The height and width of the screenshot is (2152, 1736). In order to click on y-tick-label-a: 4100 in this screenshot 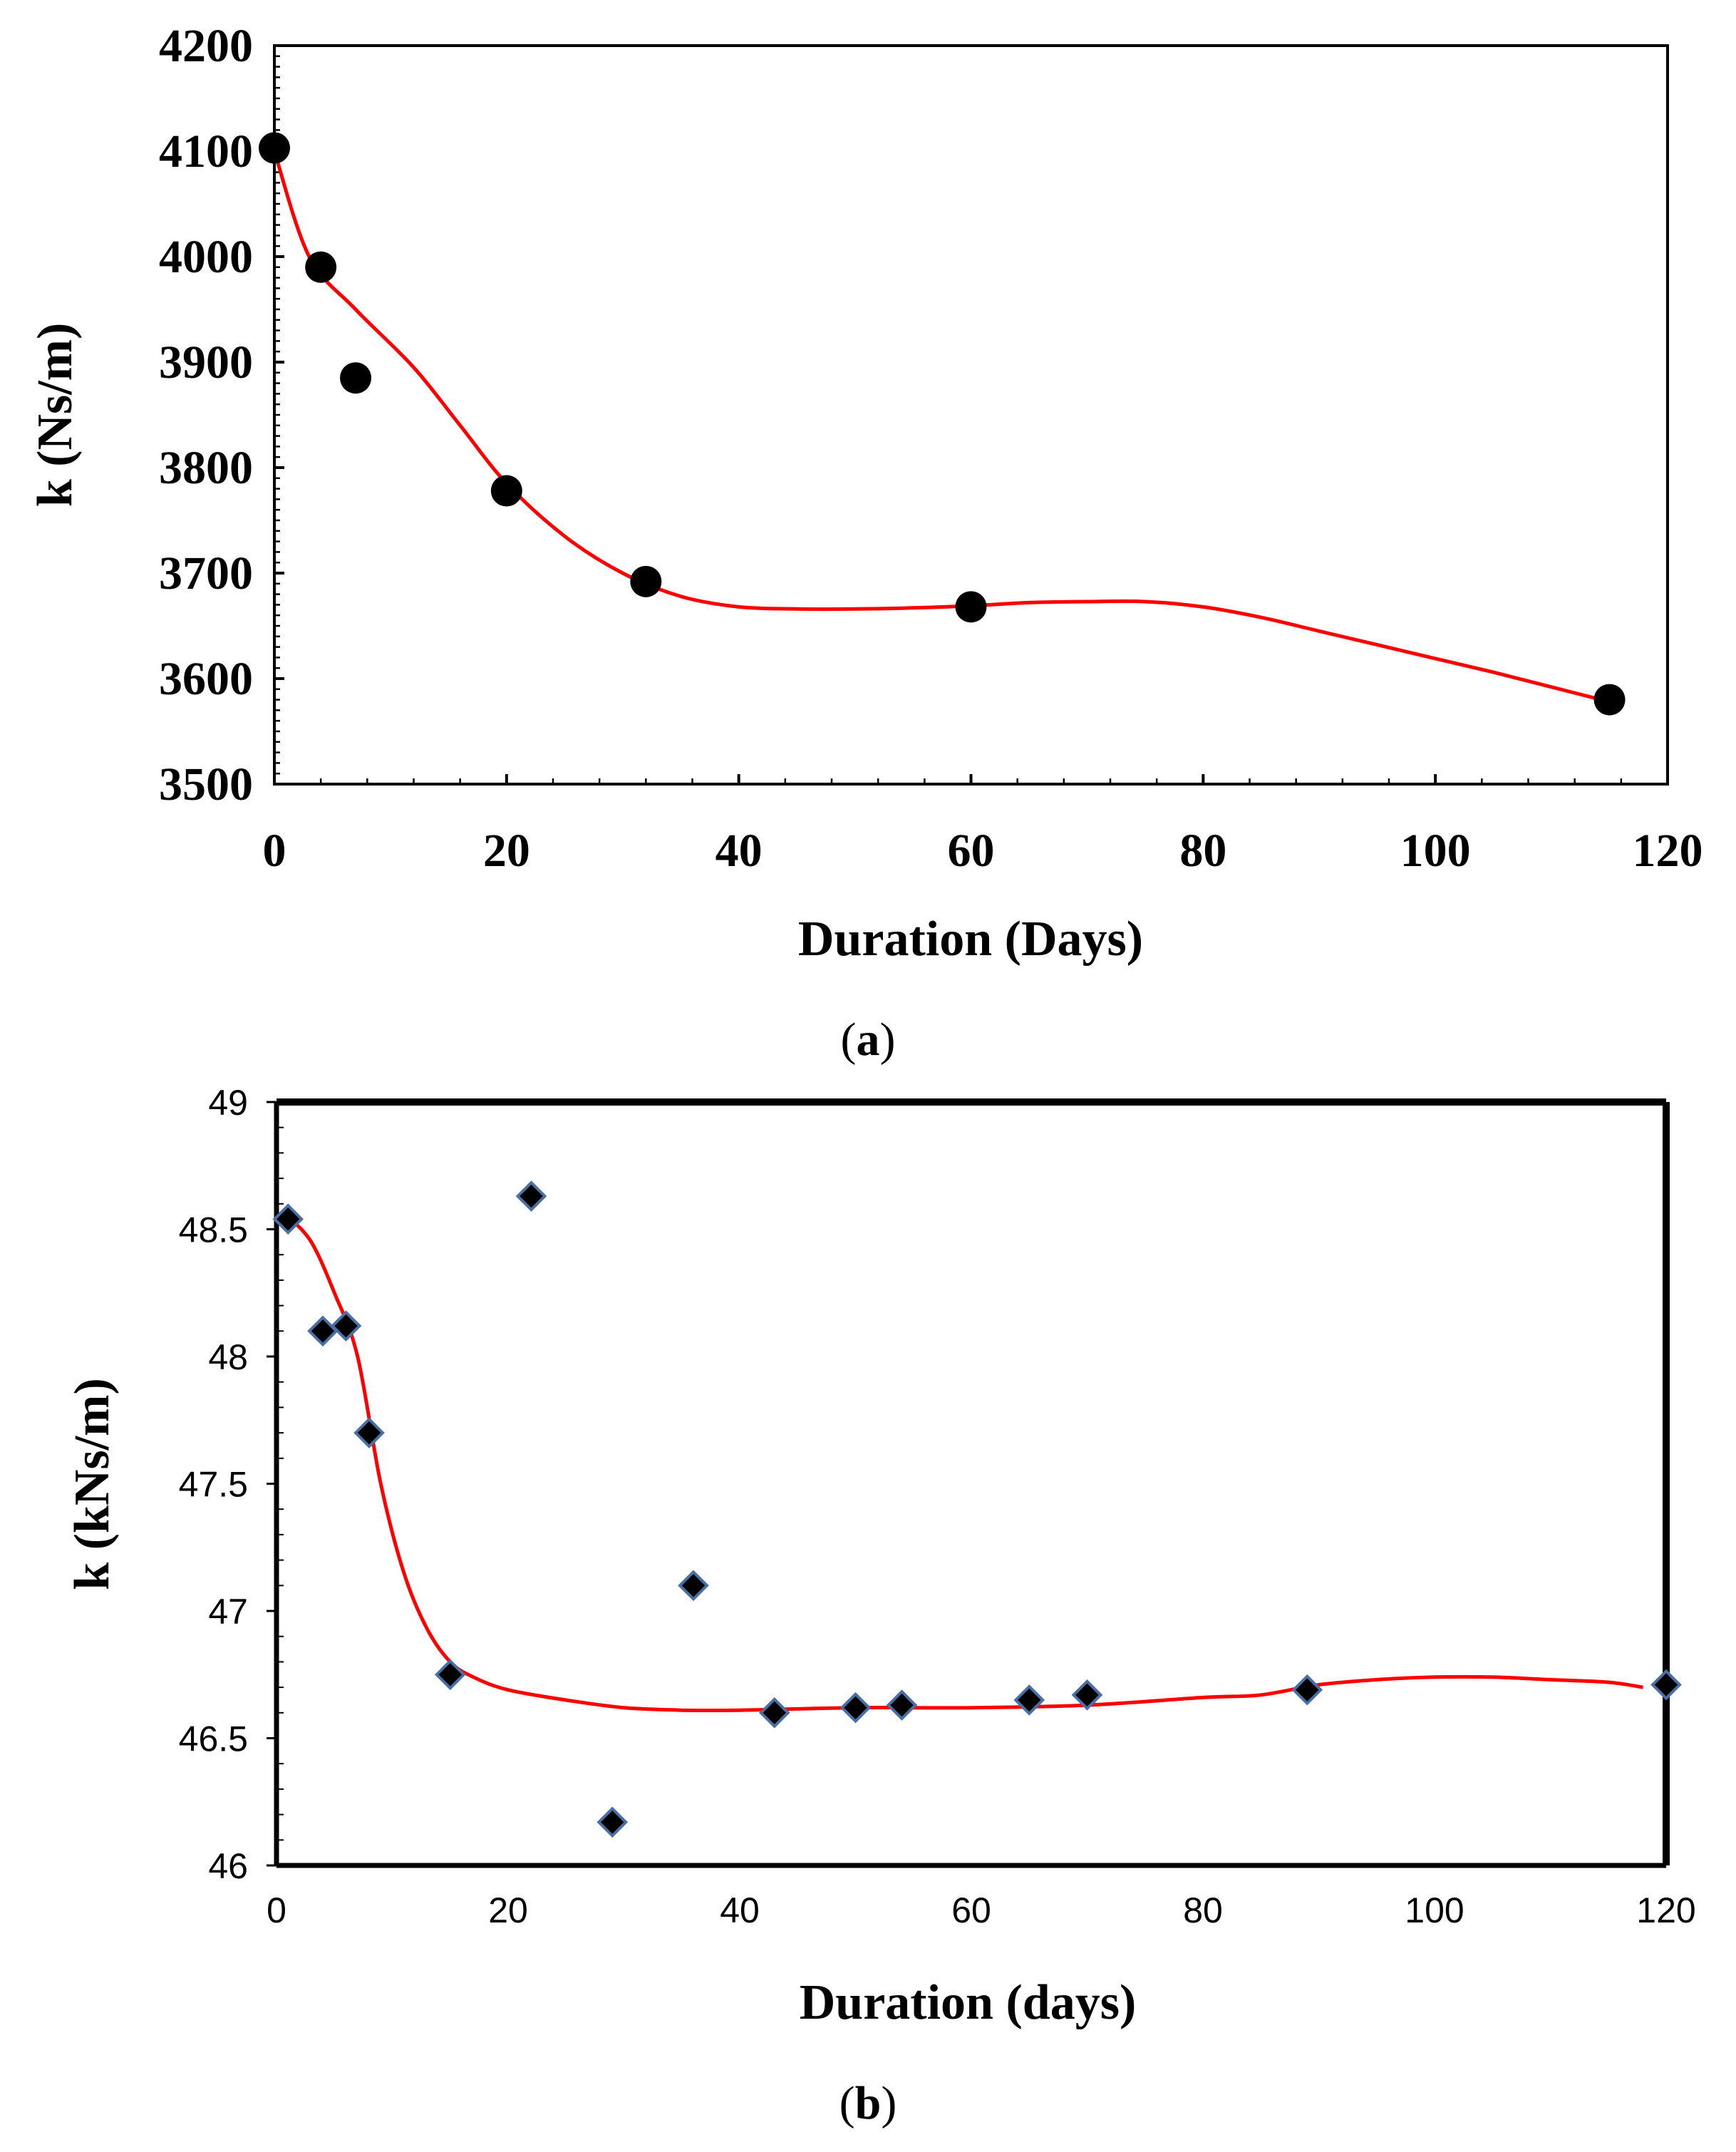, I will do `click(206, 151)`.